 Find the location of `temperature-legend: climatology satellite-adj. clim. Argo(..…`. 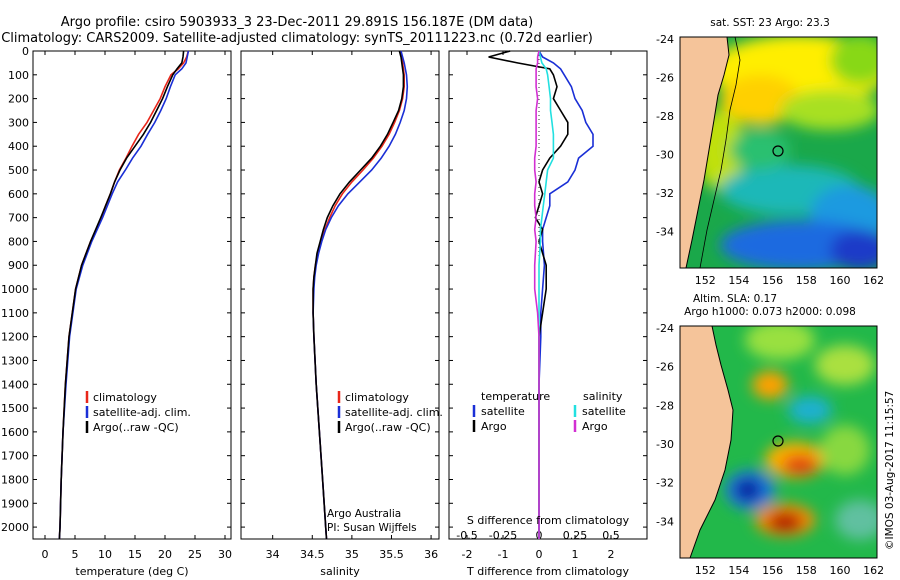

temperature-legend: climatology satellite-adj. clim. Argo(..… is located at coordinates (138, 412).